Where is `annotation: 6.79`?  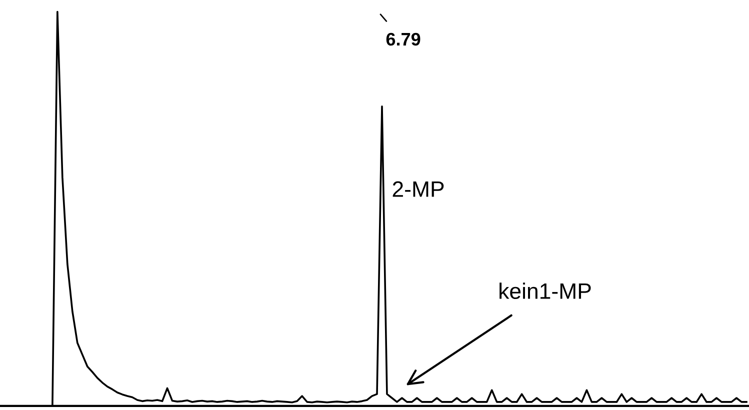 annotation: 6.79 is located at coordinates (403, 39).